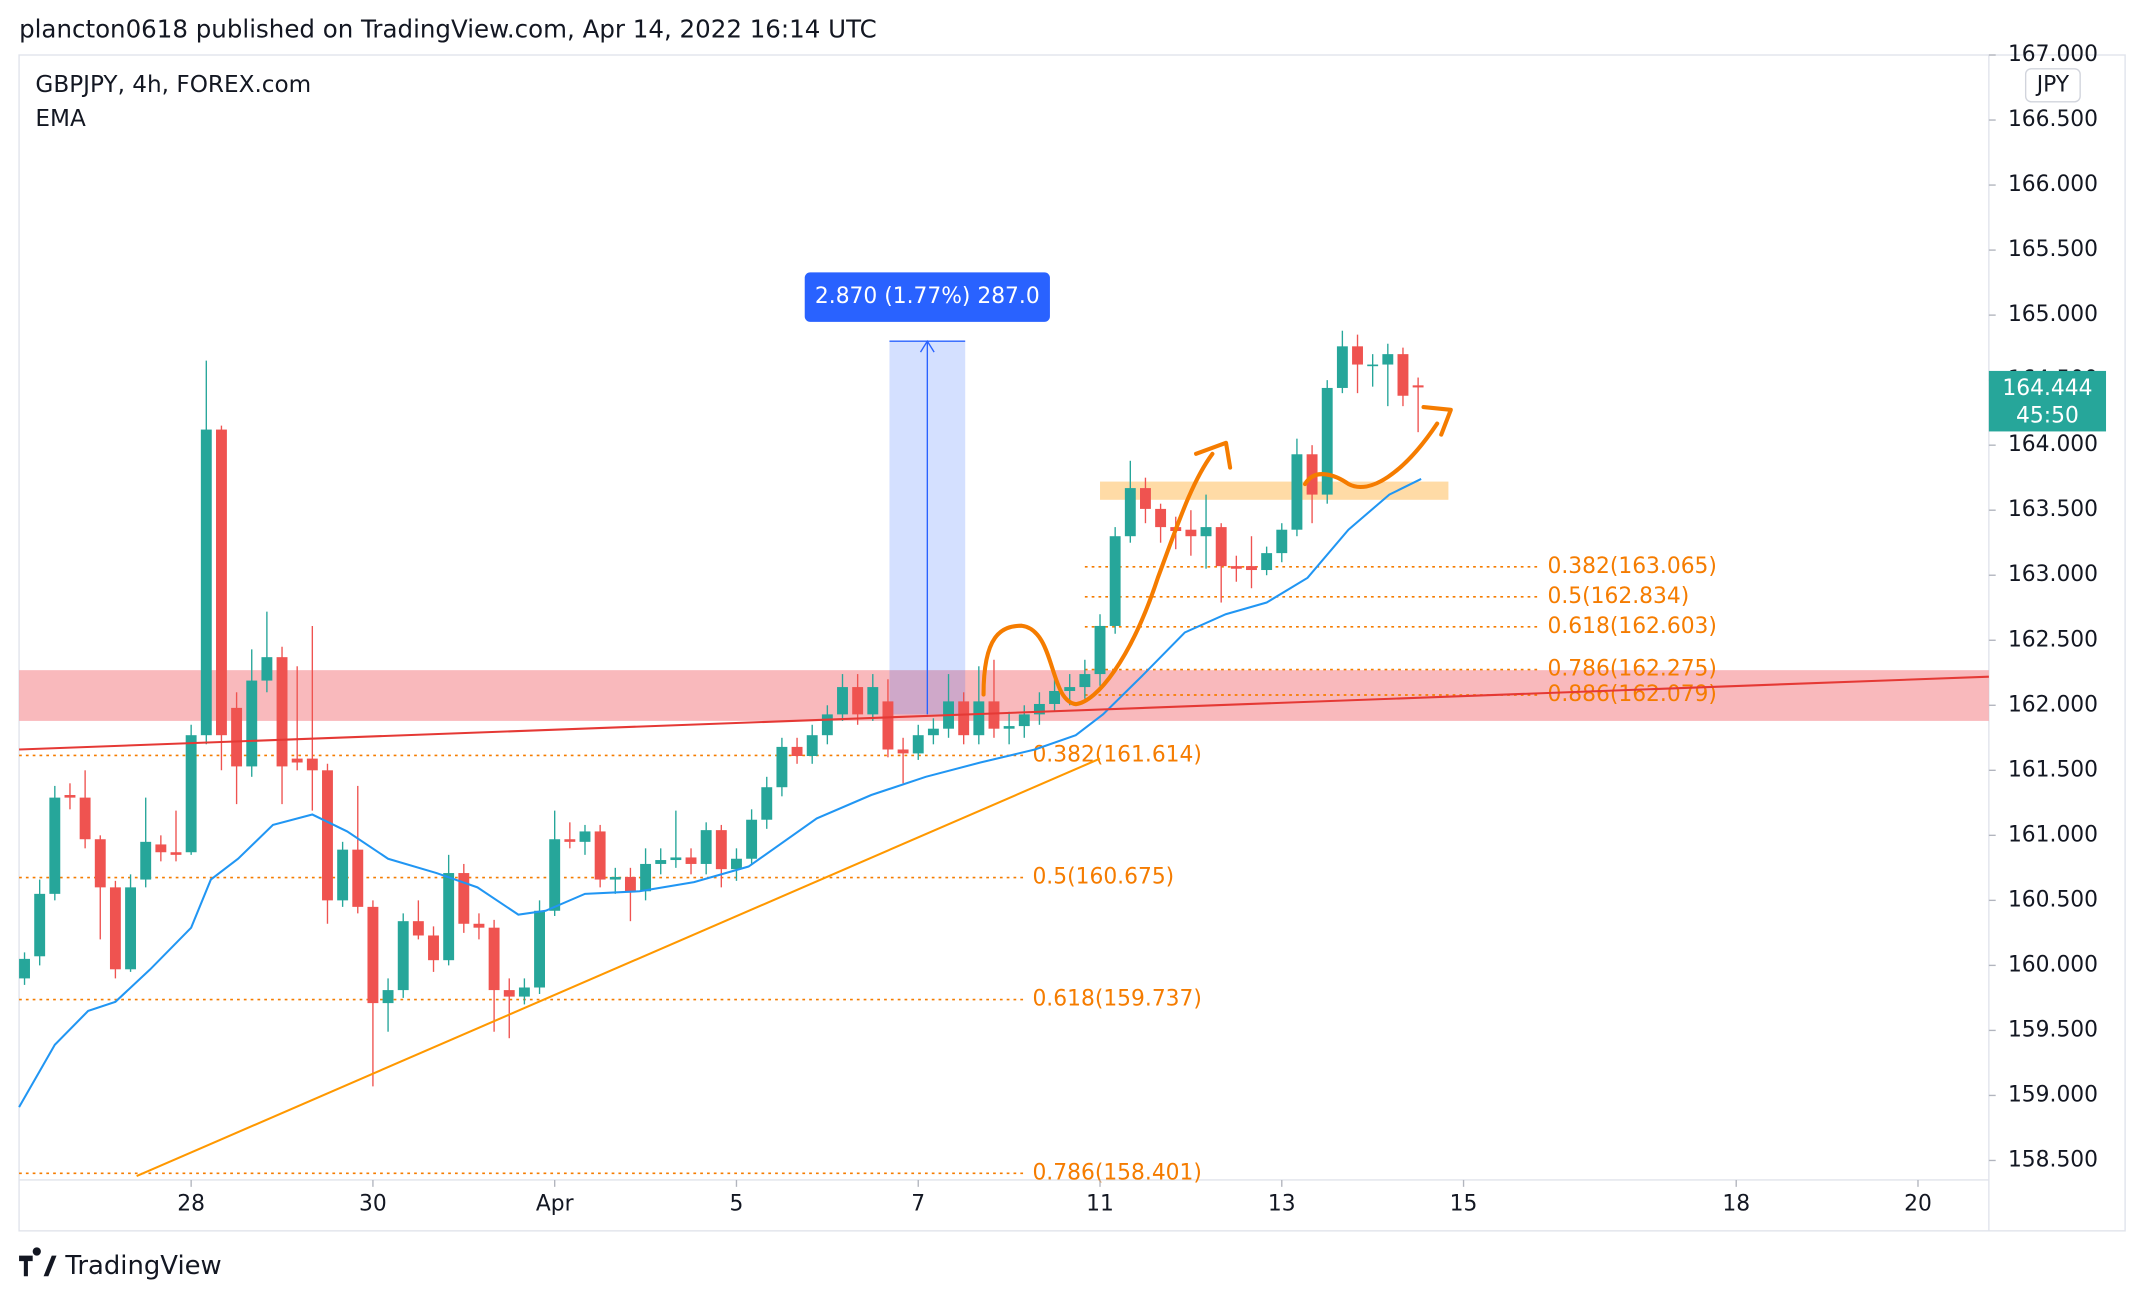 This screenshot has width=2136, height=1290. What do you see at coordinates (2047, 388) in the screenshot?
I see `price-tag-value: 164.444` at bounding box center [2047, 388].